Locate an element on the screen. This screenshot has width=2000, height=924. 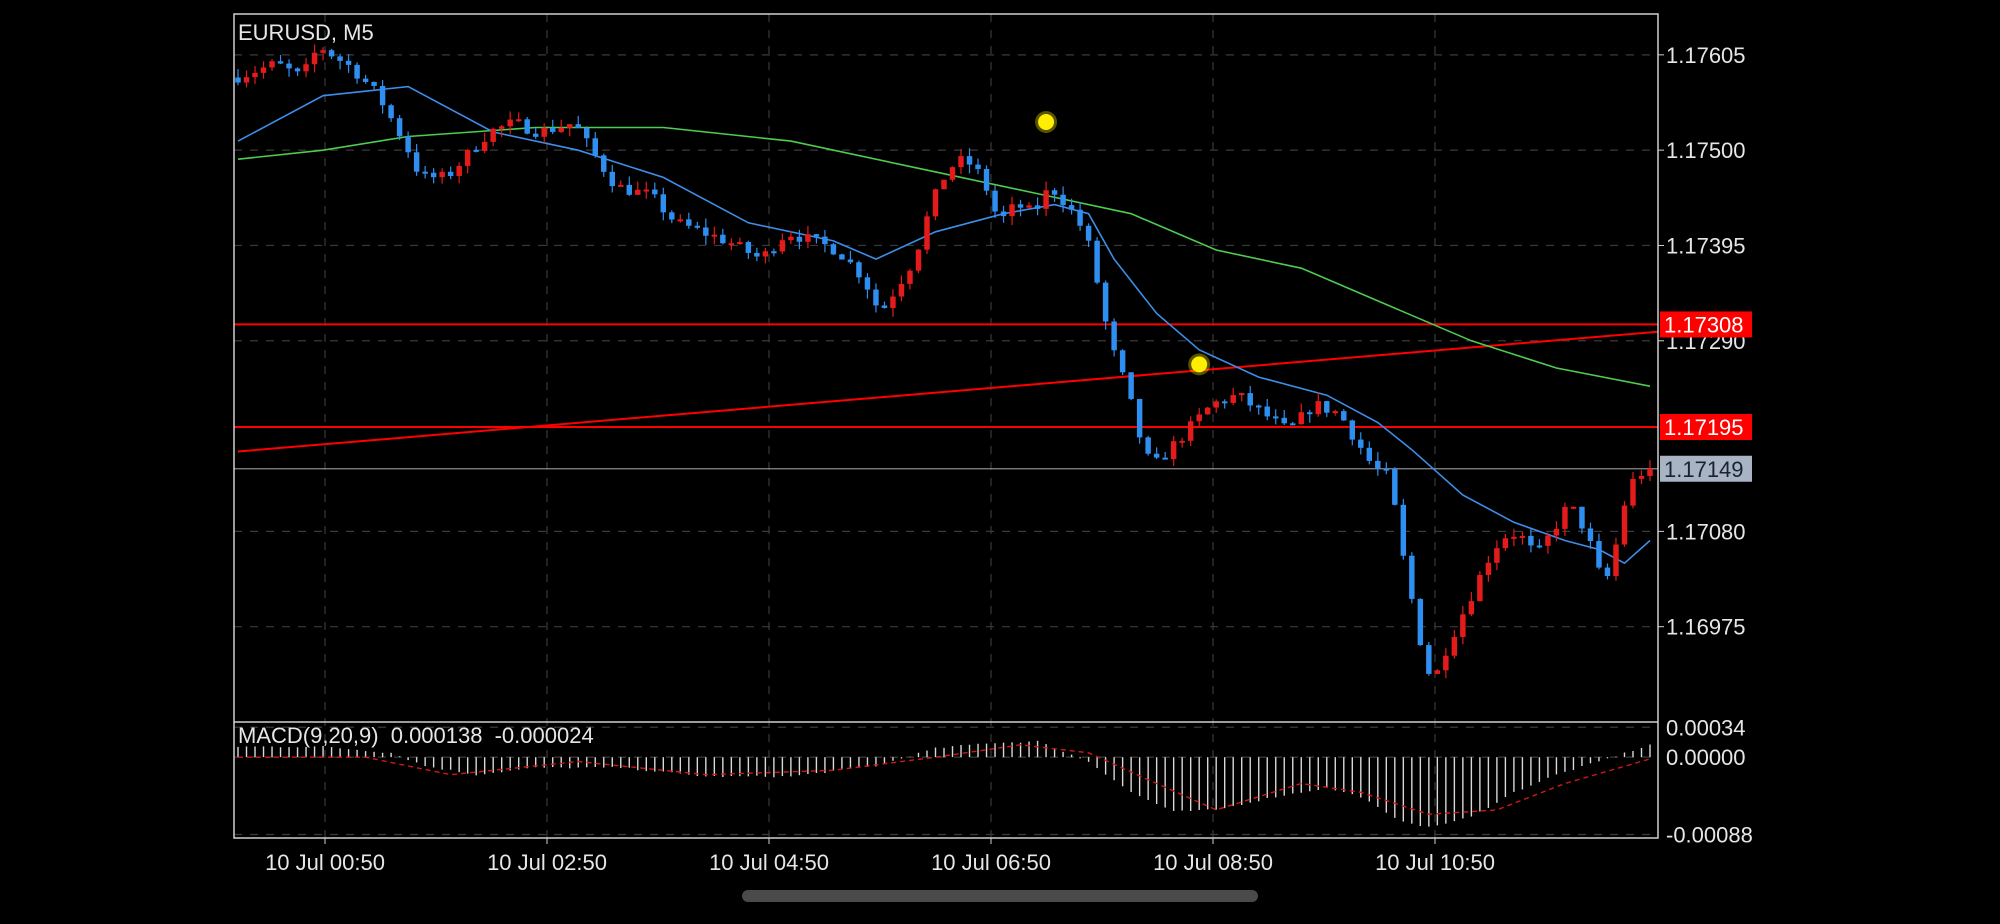
trendline is located at coordinates (948, 391).